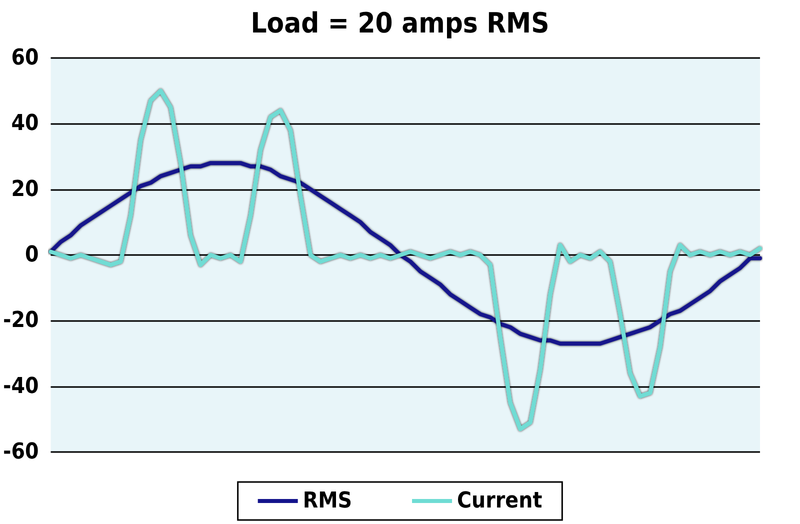 The height and width of the screenshot is (524, 800). Describe the element at coordinates (31, 255) in the screenshot. I see `y-tick-label: 0` at that location.